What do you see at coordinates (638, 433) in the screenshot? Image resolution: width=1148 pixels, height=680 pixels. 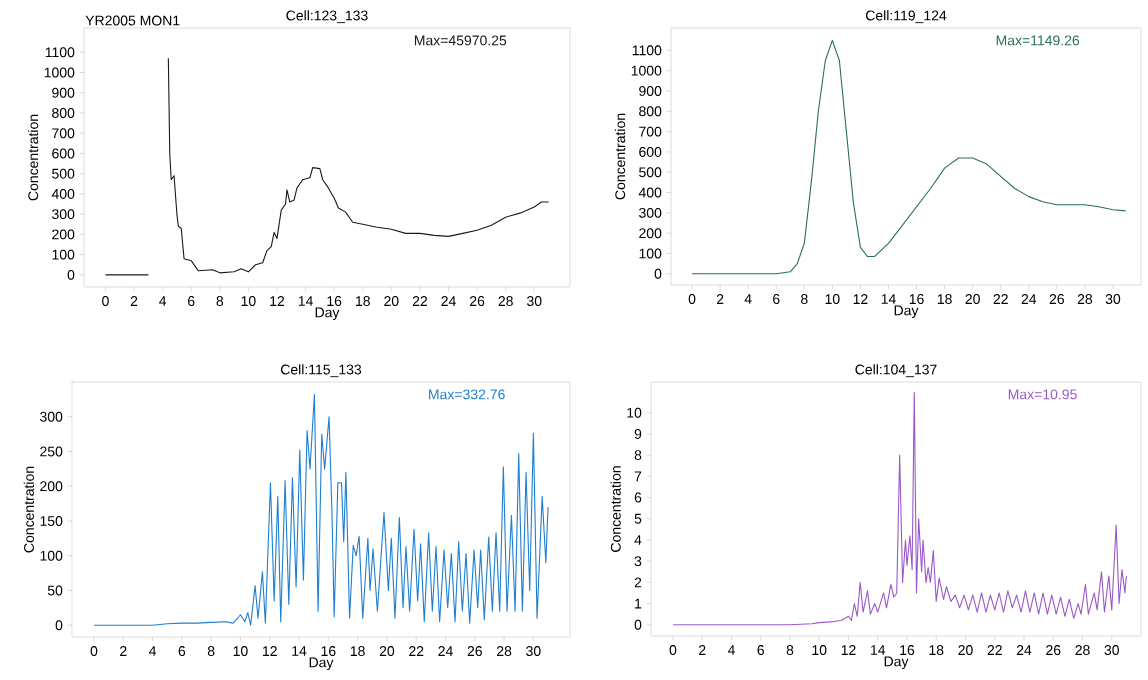 I see `y-tick-label: 9` at bounding box center [638, 433].